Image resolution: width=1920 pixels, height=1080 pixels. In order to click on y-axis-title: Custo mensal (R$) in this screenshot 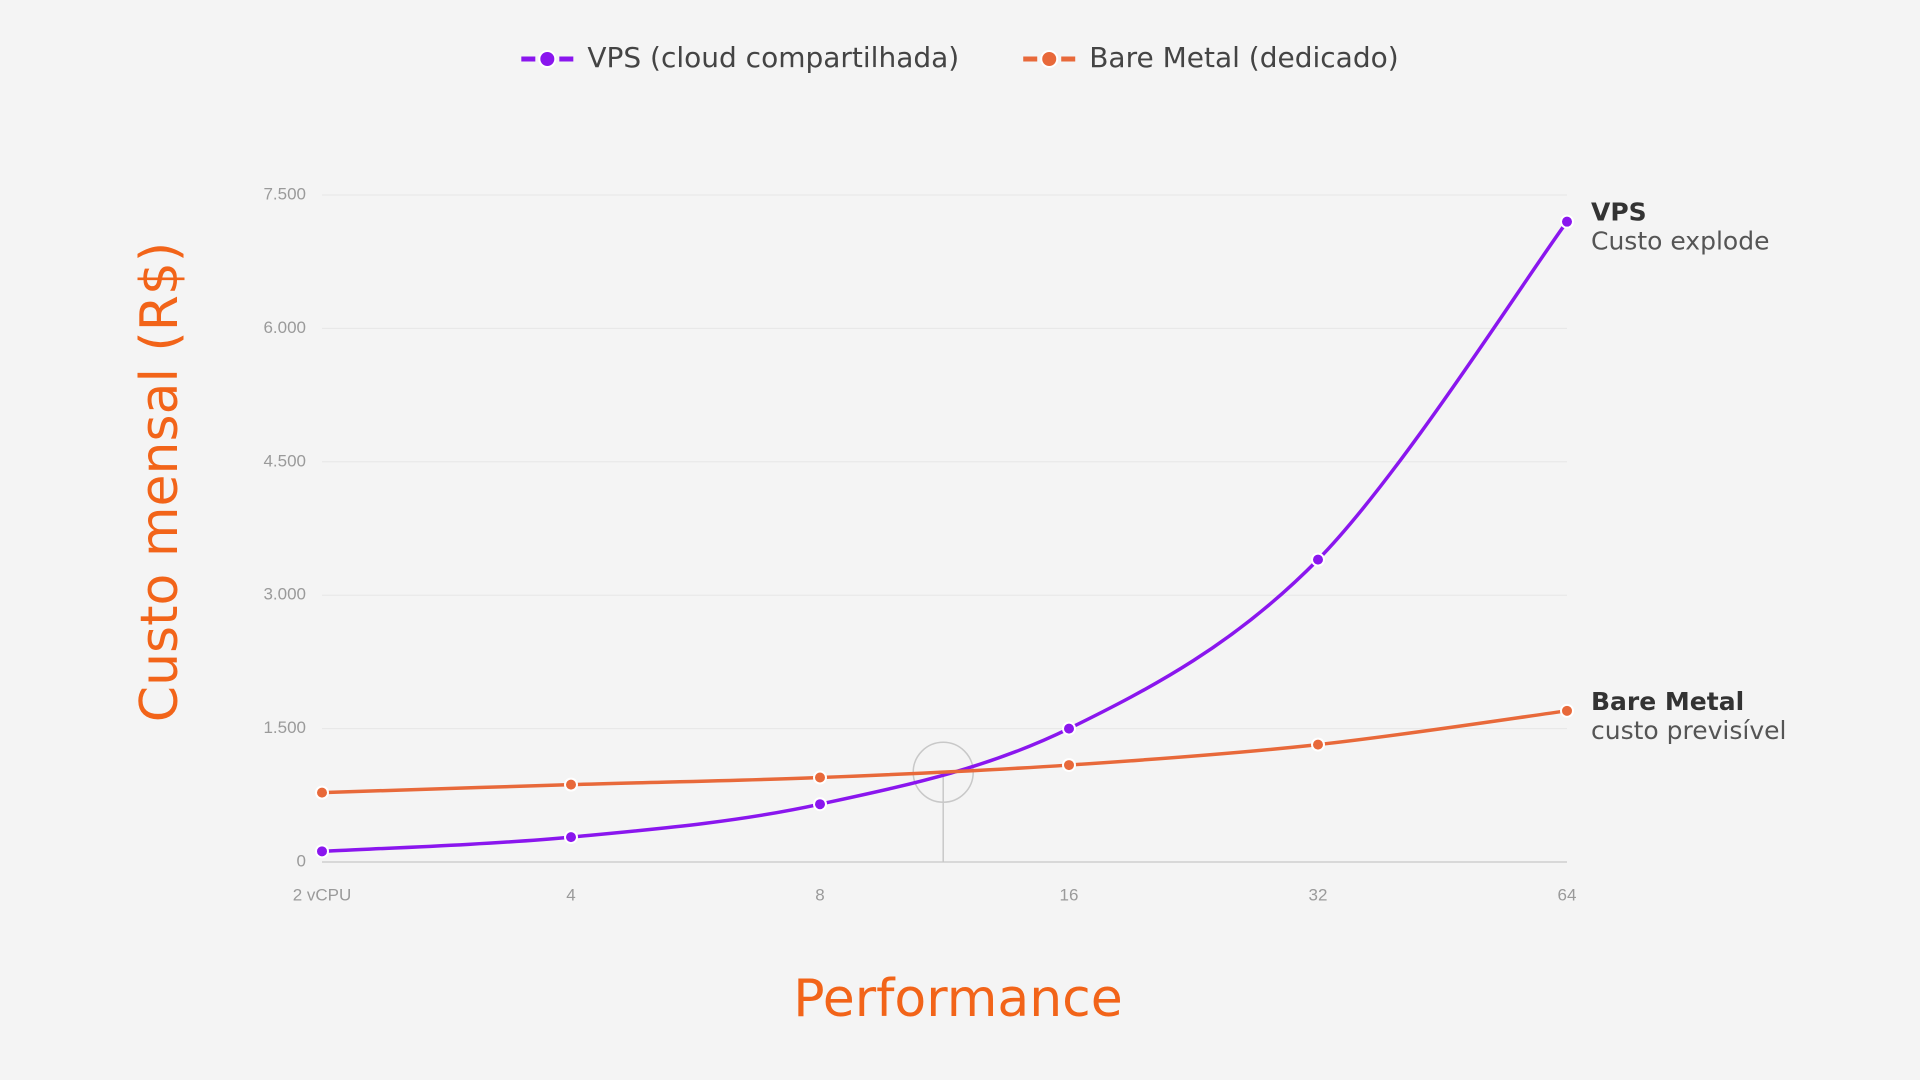, I will do `click(160, 482)`.